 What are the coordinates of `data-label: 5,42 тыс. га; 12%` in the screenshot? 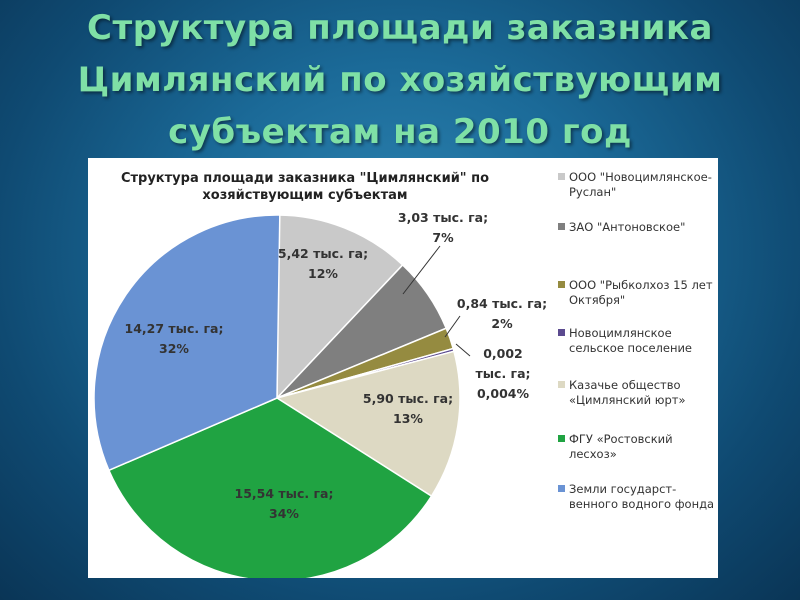 It's located at (323, 263).